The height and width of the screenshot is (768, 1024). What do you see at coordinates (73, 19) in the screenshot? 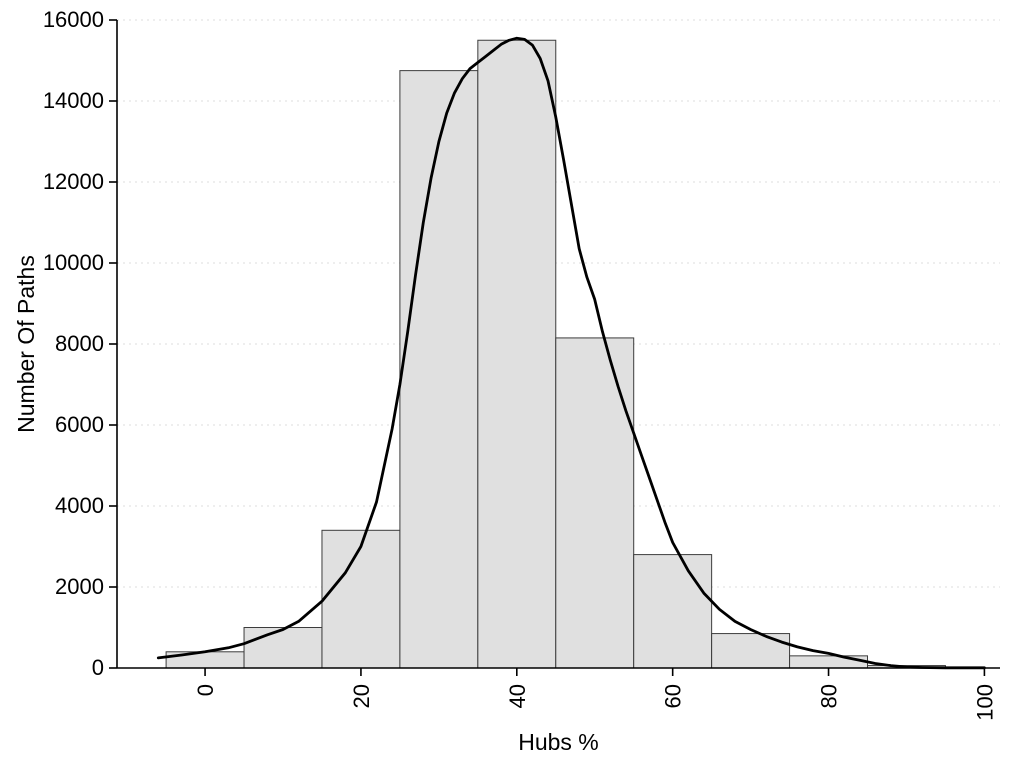
I see `y-tick-label: 16000` at bounding box center [73, 19].